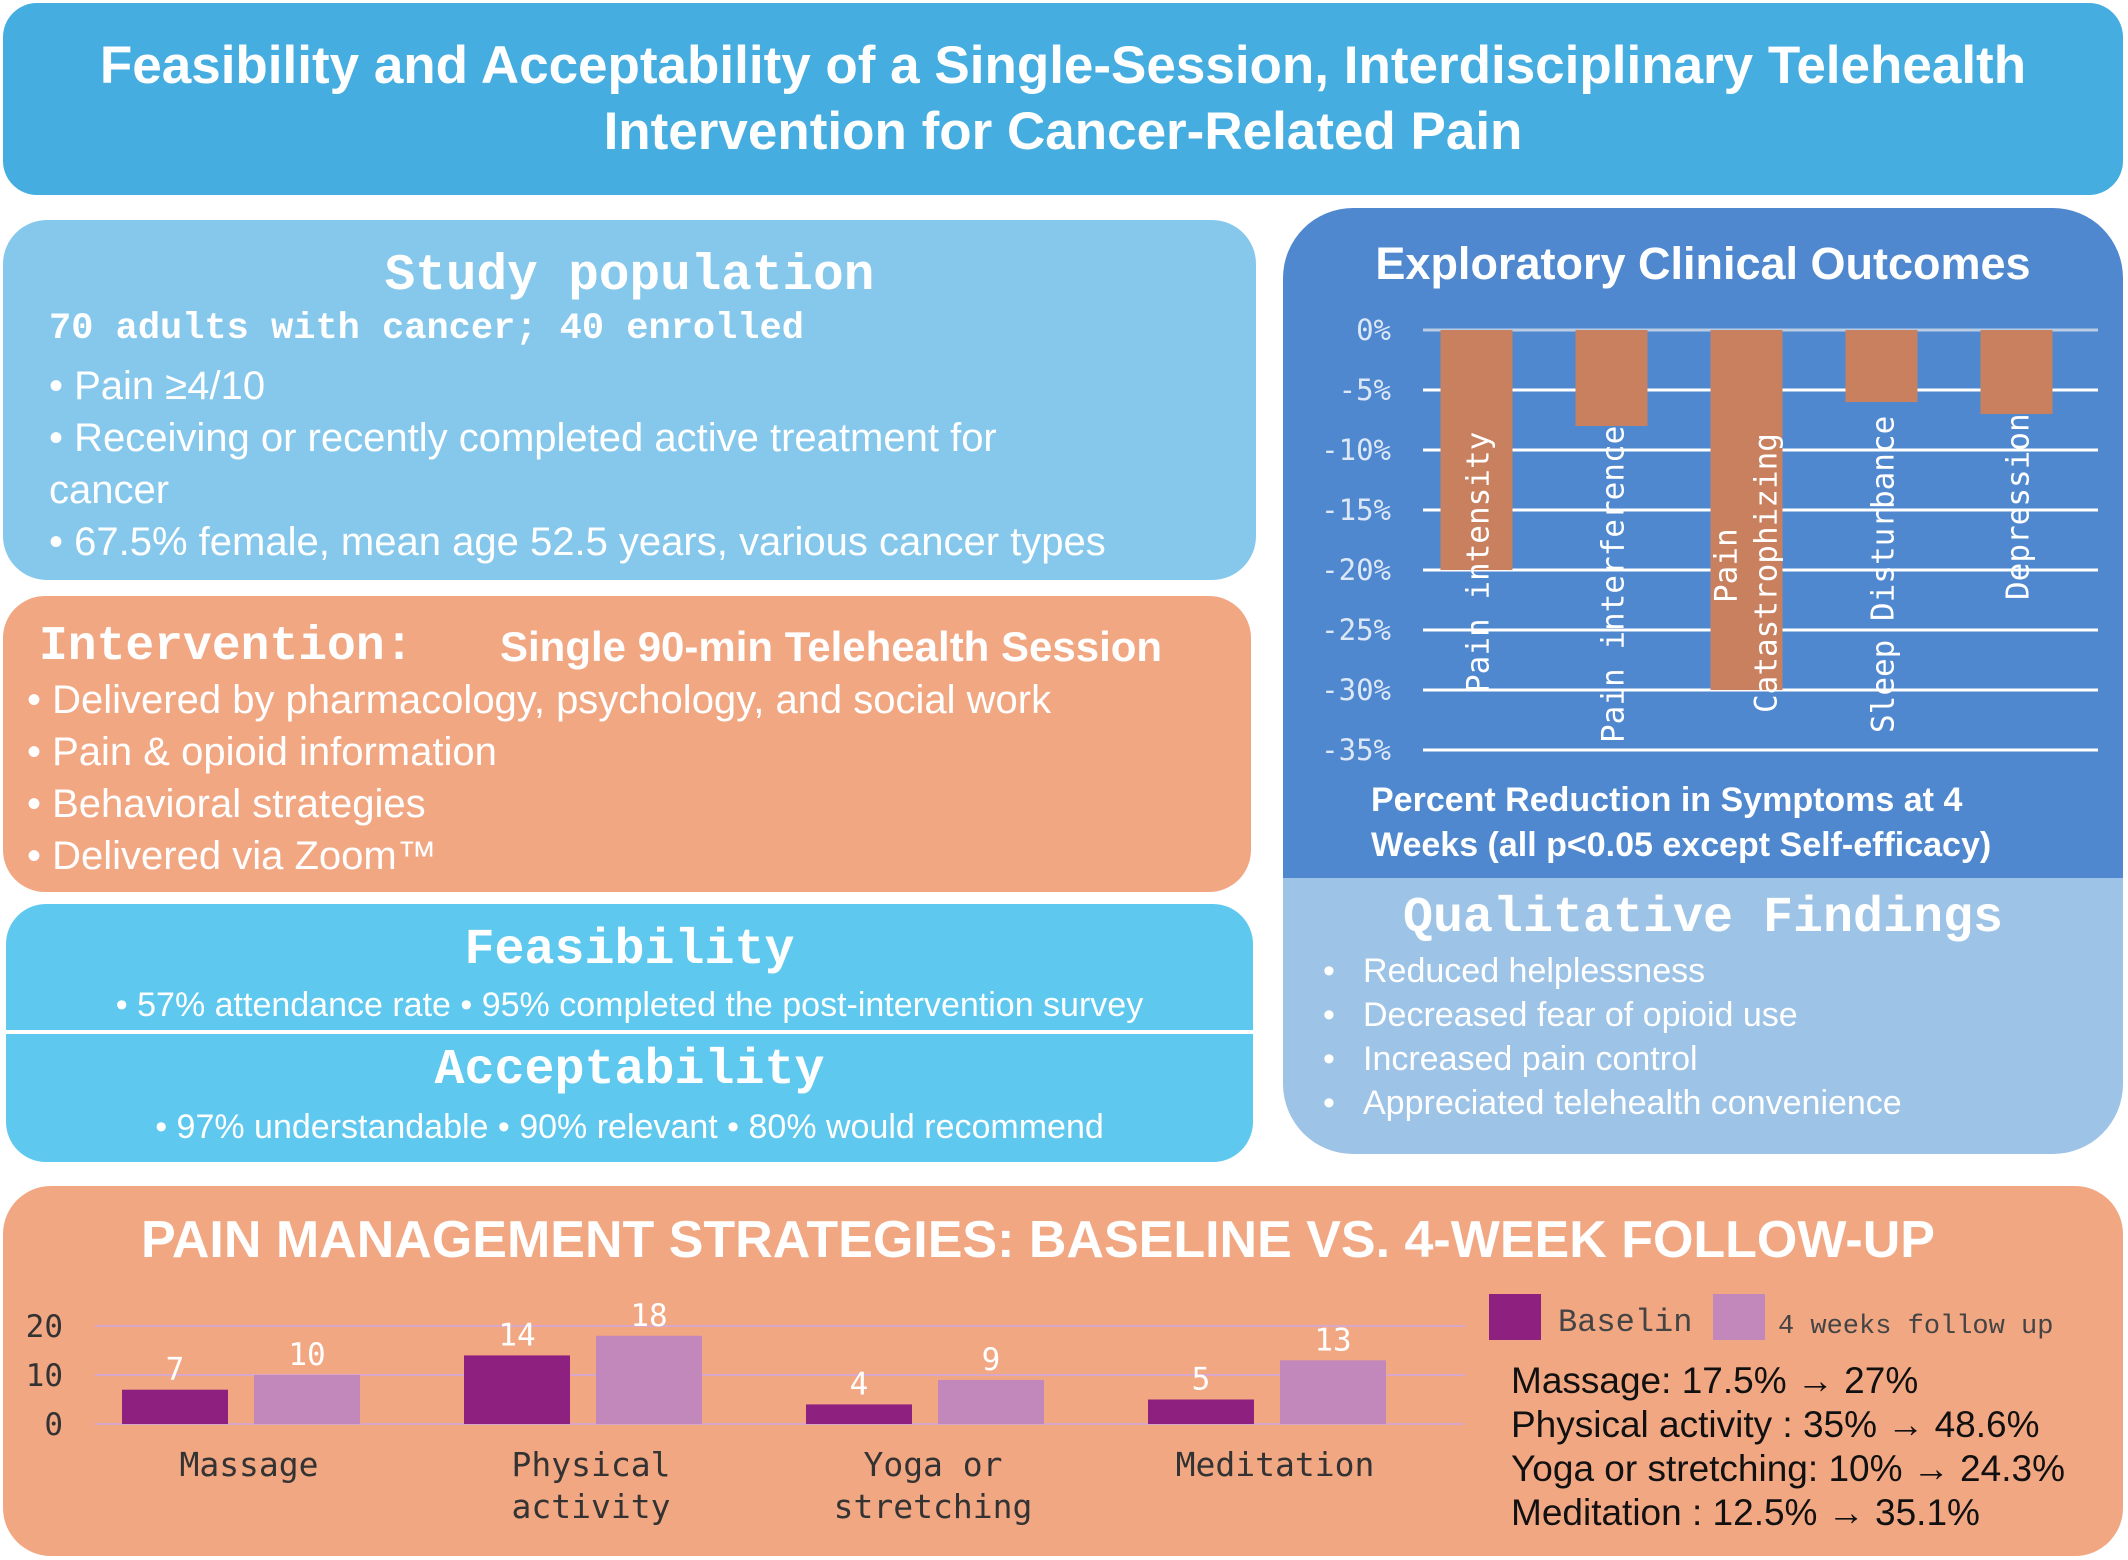 The image size is (2128, 1560). Describe the element at coordinates (426, 329) in the screenshot. I see `population-subheading: 70 adults with cancer; 40 enrolled` at that location.